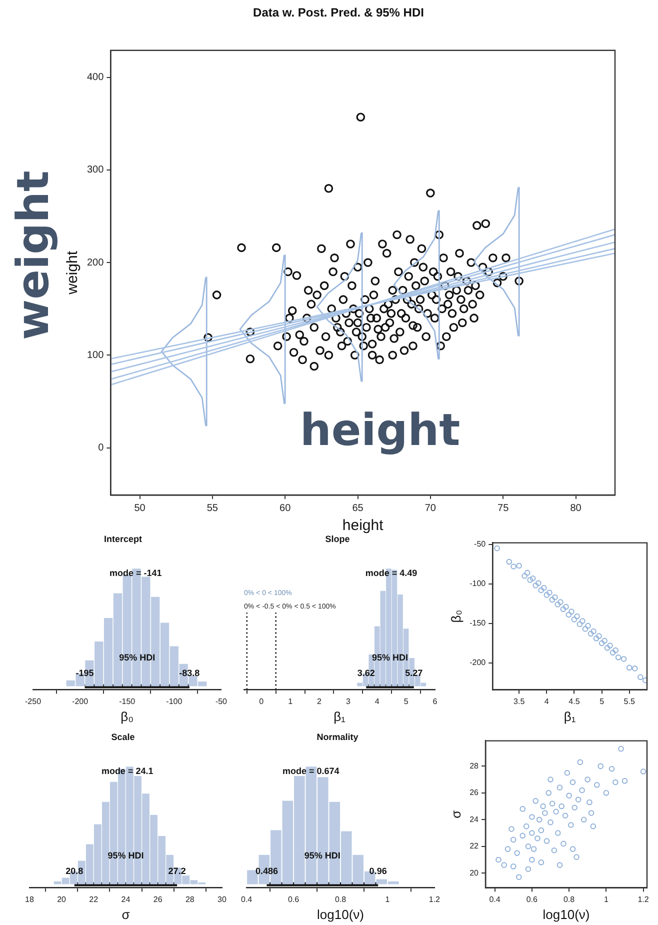 The width and height of the screenshot is (658, 925). I want to click on y-tick-label: 400, so click(95, 78).